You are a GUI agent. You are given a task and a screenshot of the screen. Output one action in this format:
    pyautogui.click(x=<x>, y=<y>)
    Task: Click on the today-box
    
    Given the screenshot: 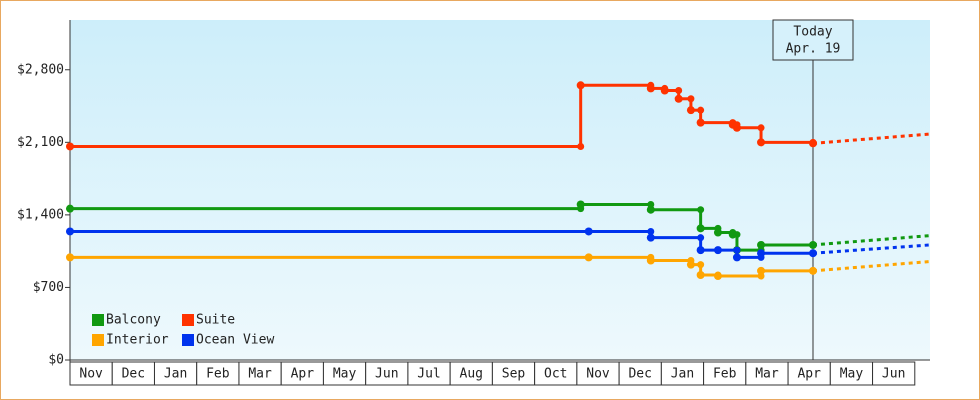 What is the action you would take?
    pyautogui.click(x=813, y=40)
    